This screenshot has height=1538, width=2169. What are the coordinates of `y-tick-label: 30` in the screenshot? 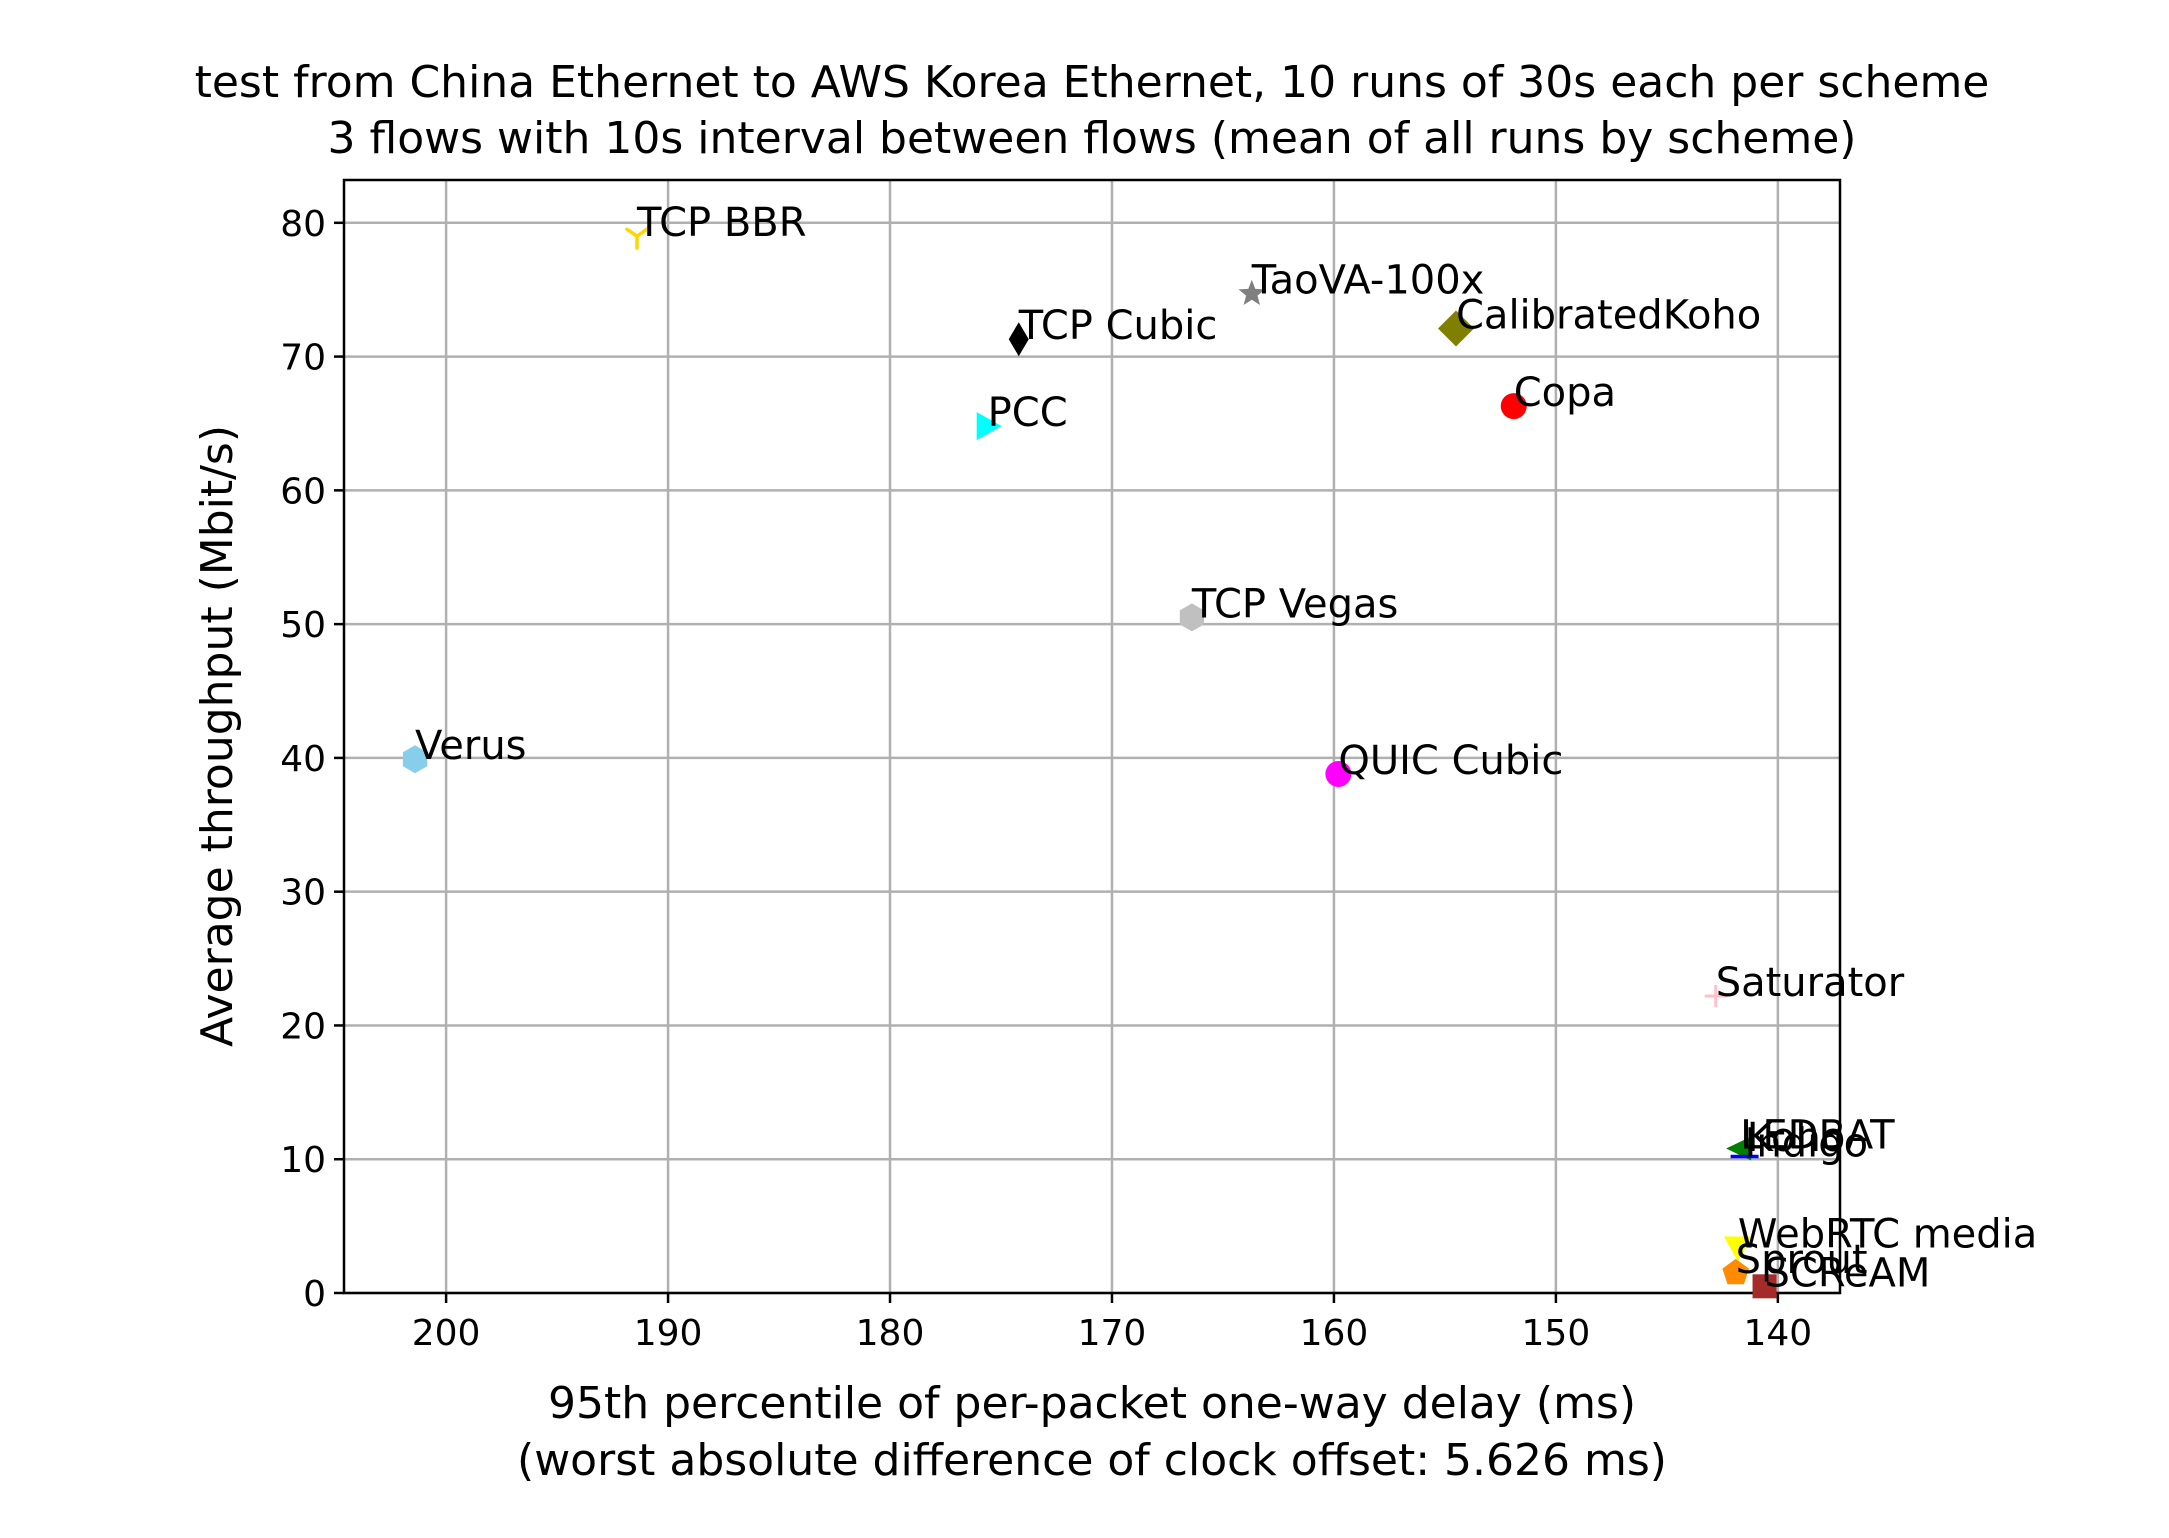 It's located at (303, 893).